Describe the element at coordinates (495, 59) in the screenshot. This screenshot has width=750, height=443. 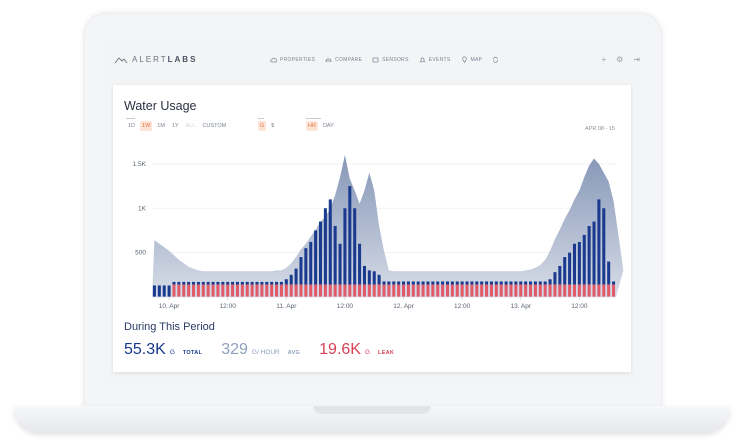
I see `nav-item-refresh` at that location.